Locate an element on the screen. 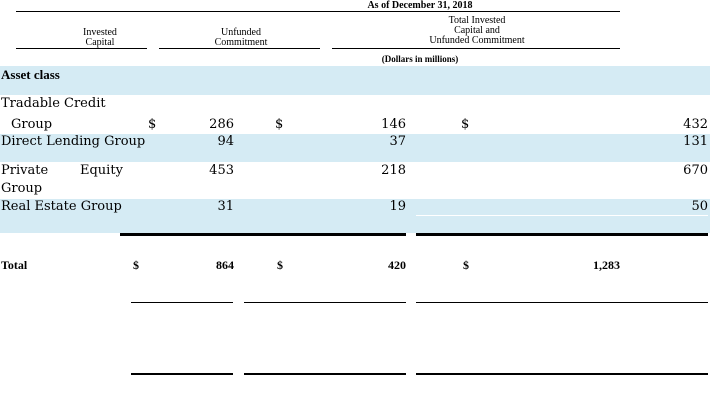  col-header-unfunded-line2: Commitment is located at coordinates (241, 42).